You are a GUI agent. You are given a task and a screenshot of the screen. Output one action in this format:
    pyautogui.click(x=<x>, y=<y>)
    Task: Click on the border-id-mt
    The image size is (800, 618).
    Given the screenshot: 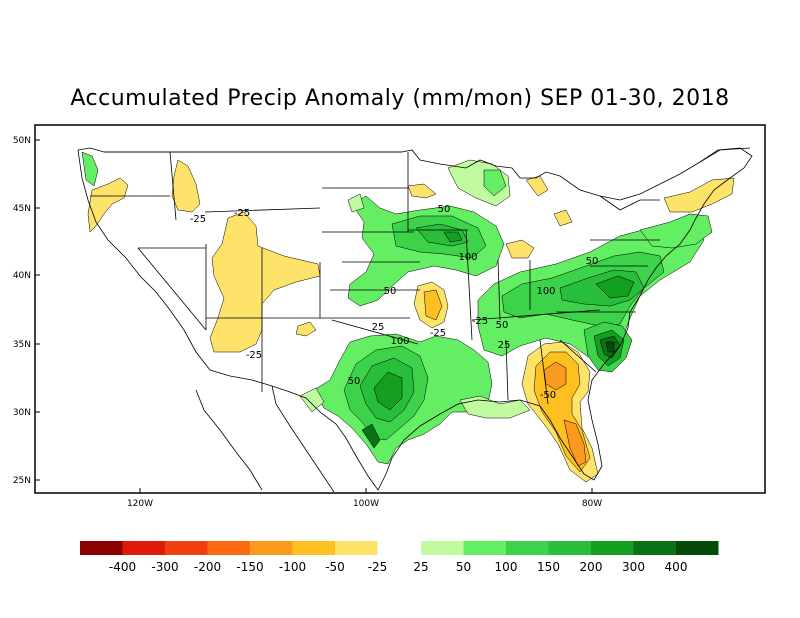 What is the action you would take?
    pyautogui.click(x=173, y=186)
    